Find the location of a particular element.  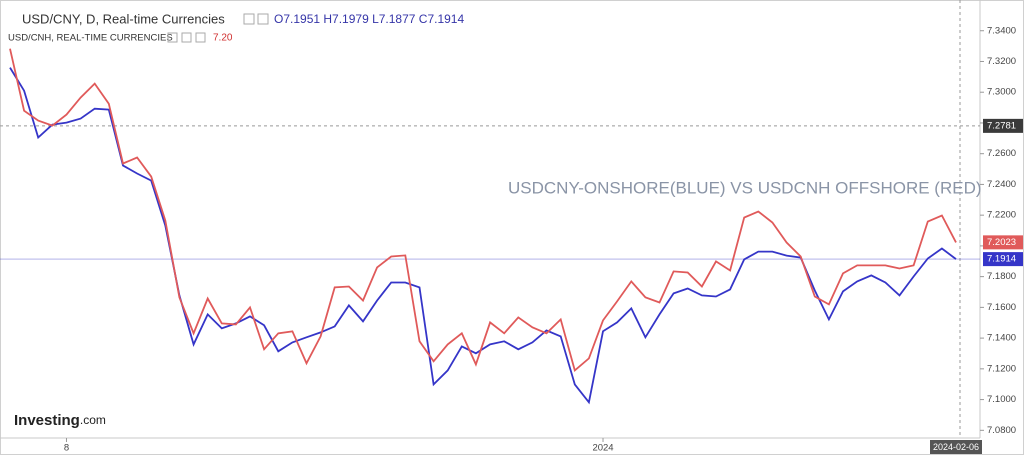

y-tick-label: 7.0800 is located at coordinates (1001, 430).